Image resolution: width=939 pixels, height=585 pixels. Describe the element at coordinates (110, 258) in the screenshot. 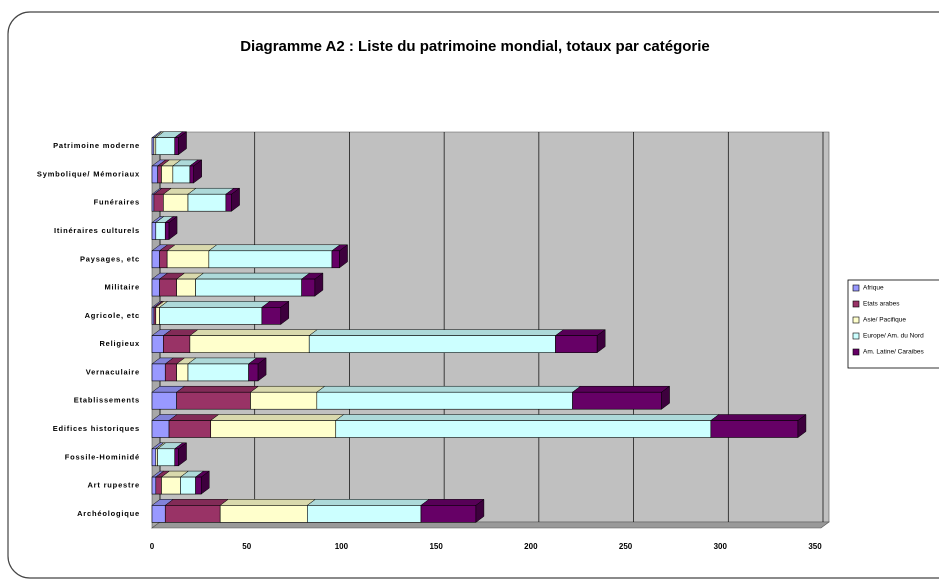

I see `y-tick-label: Paysages, etc` at that location.